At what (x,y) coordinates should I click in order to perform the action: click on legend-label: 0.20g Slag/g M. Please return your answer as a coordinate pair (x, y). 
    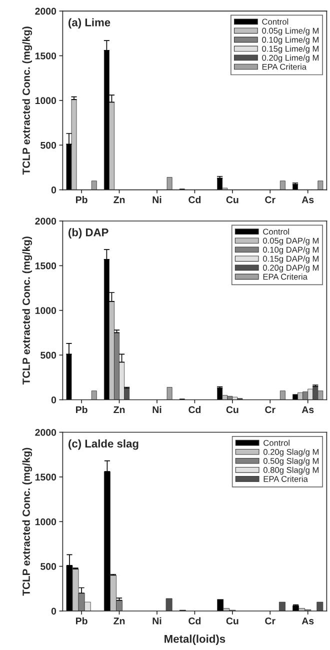
    Looking at the image, I should click on (291, 452).